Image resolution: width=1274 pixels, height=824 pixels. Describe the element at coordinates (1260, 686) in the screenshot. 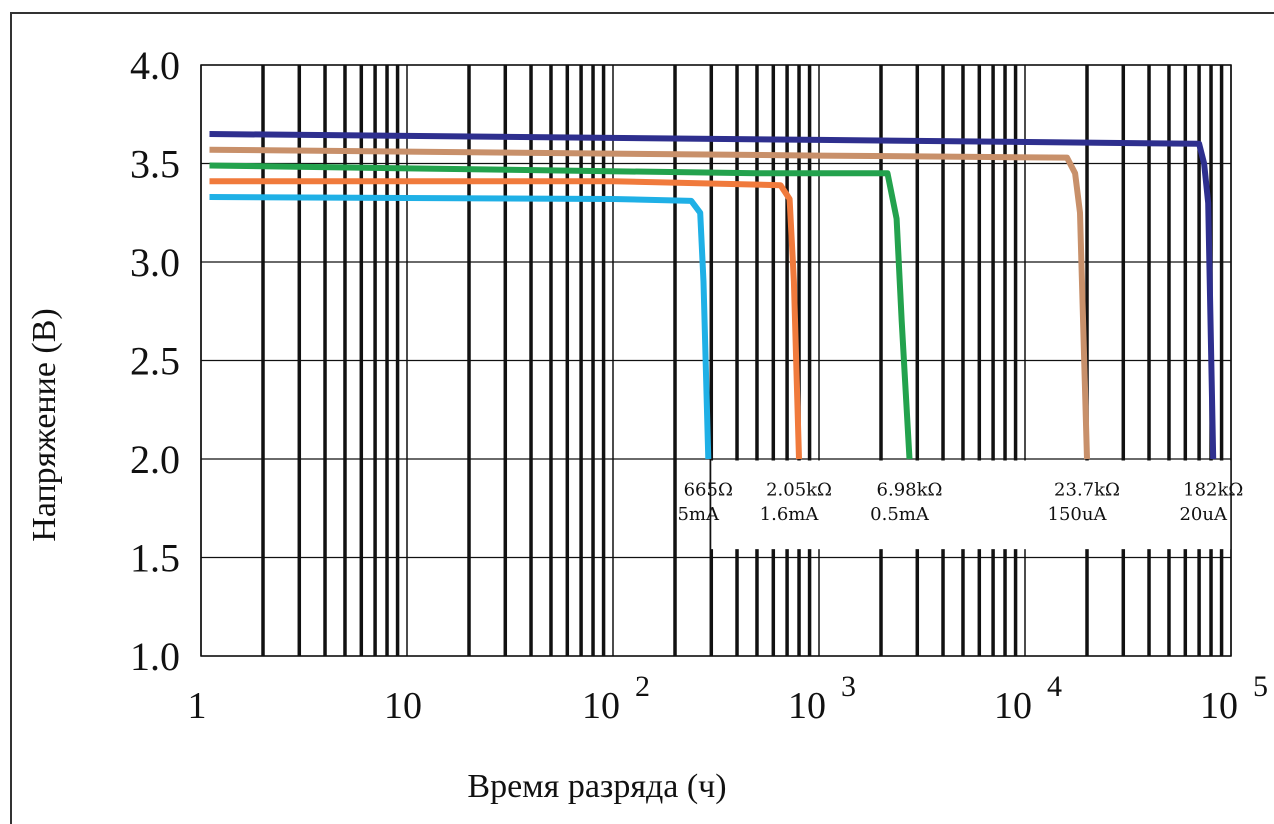

I see `x-tick-exponent: 5` at that location.